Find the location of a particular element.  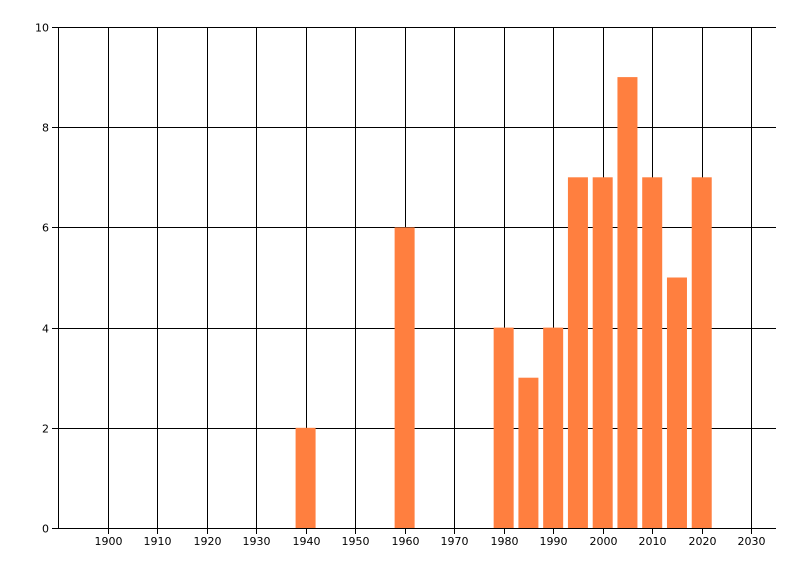

y-tick-label: 6 is located at coordinates (45, 228).